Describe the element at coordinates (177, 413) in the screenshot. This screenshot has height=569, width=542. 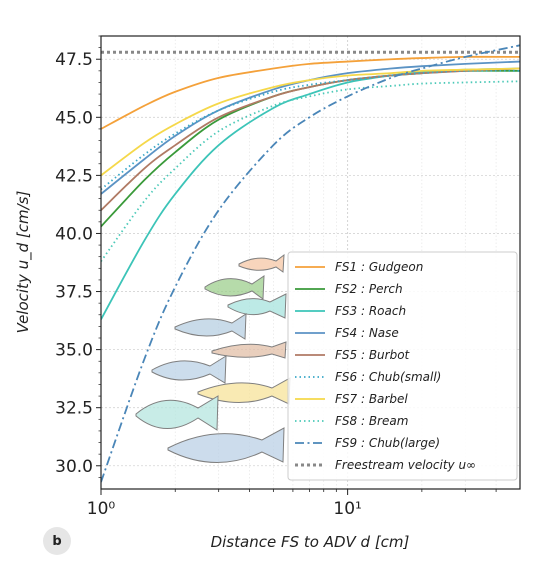
I see `fish-bream-icon` at that location.